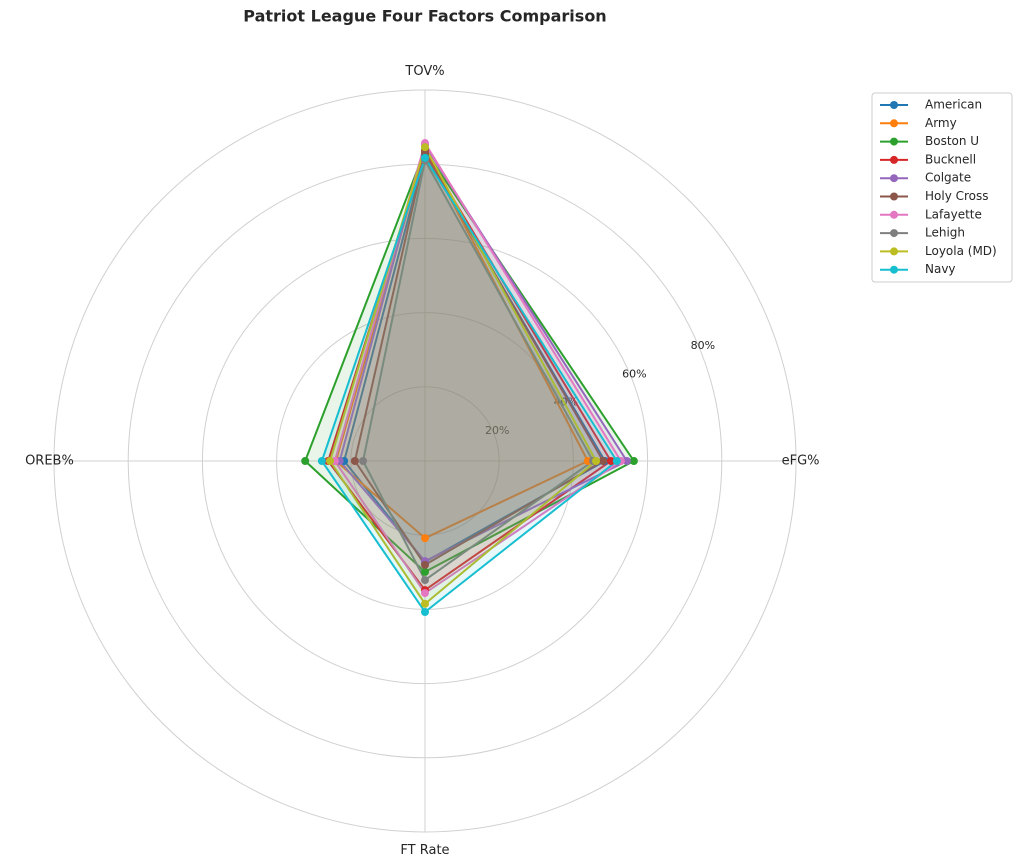 Image resolution: width=1024 pixels, height=868 pixels. I want to click on r-tick-label: 20%, so click(497, 430).